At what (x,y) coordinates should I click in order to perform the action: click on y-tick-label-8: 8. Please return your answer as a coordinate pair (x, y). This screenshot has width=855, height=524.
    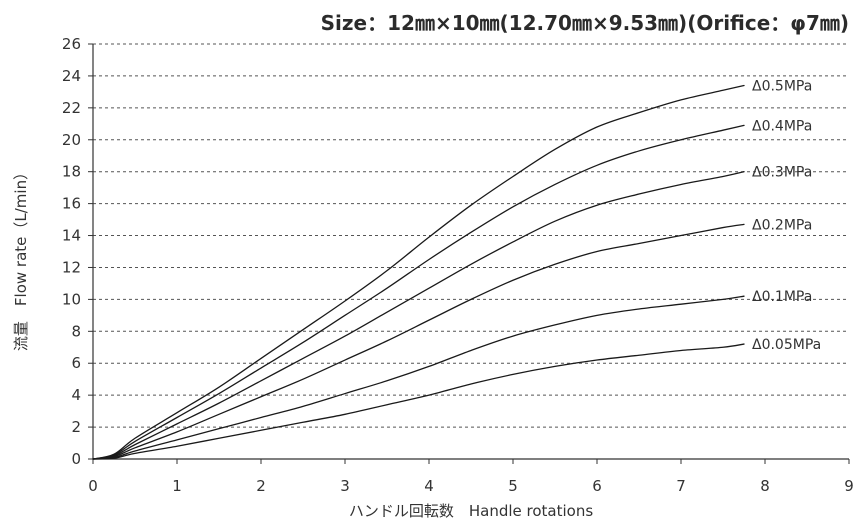
    Looking at the image, I should click on (76, 331).